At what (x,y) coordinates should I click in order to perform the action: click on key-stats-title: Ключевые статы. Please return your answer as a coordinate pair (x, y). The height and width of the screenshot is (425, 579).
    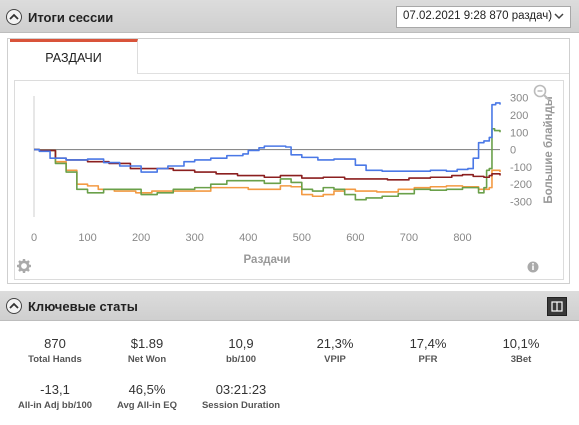
    Looking at the image, I should click on (83, 306).